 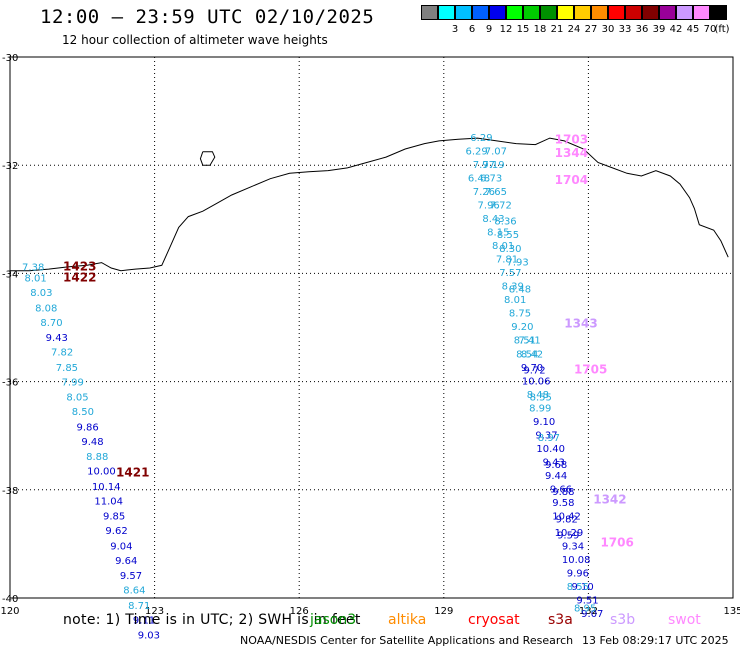 What do you see at coordinates (67, 368) in the screenshot?
I see `wave-height-value: 7.85` at bounding box center [67, 368].